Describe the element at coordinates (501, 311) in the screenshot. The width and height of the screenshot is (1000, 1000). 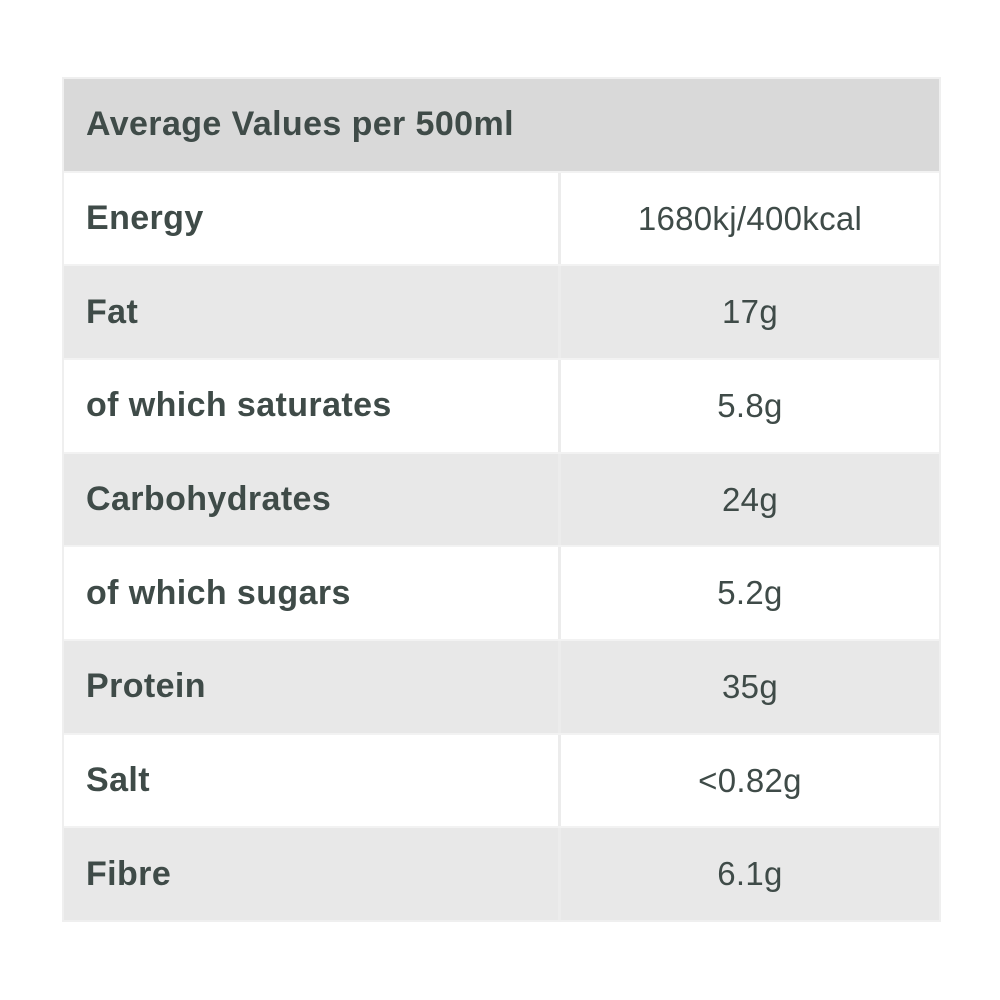
I see `table-row: Fat 17g` at that location.